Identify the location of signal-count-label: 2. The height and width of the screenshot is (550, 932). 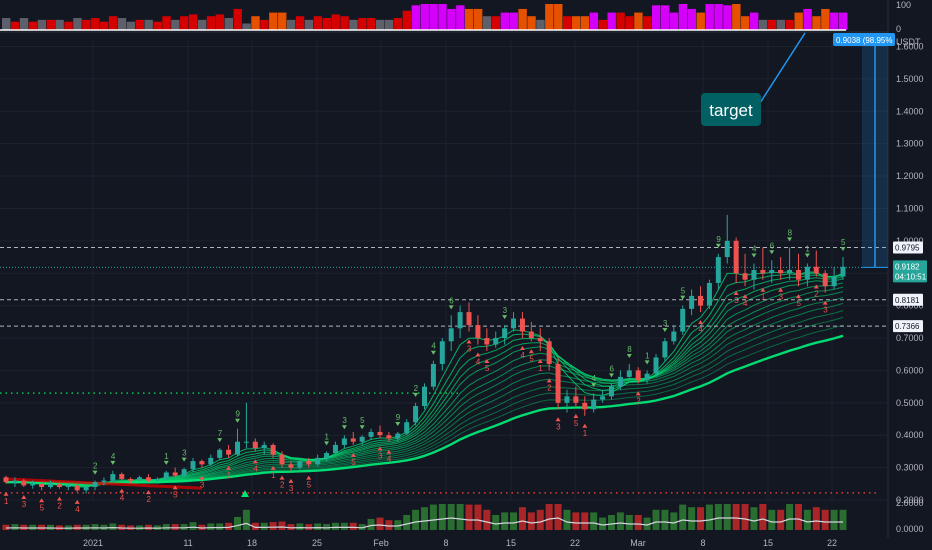
(59, 506).